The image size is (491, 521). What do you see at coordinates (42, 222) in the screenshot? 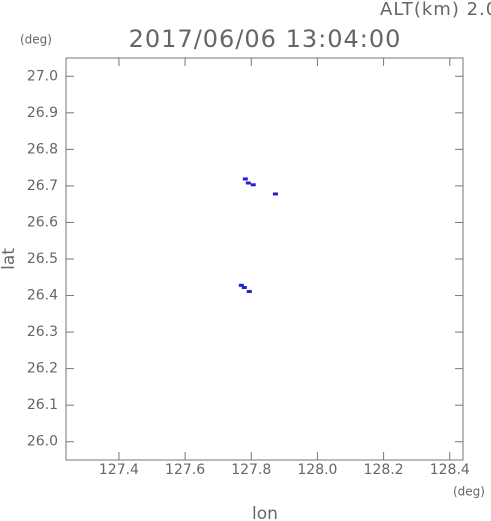
I see `y-tick-label: 26.6` at bounding box center [42, 222].